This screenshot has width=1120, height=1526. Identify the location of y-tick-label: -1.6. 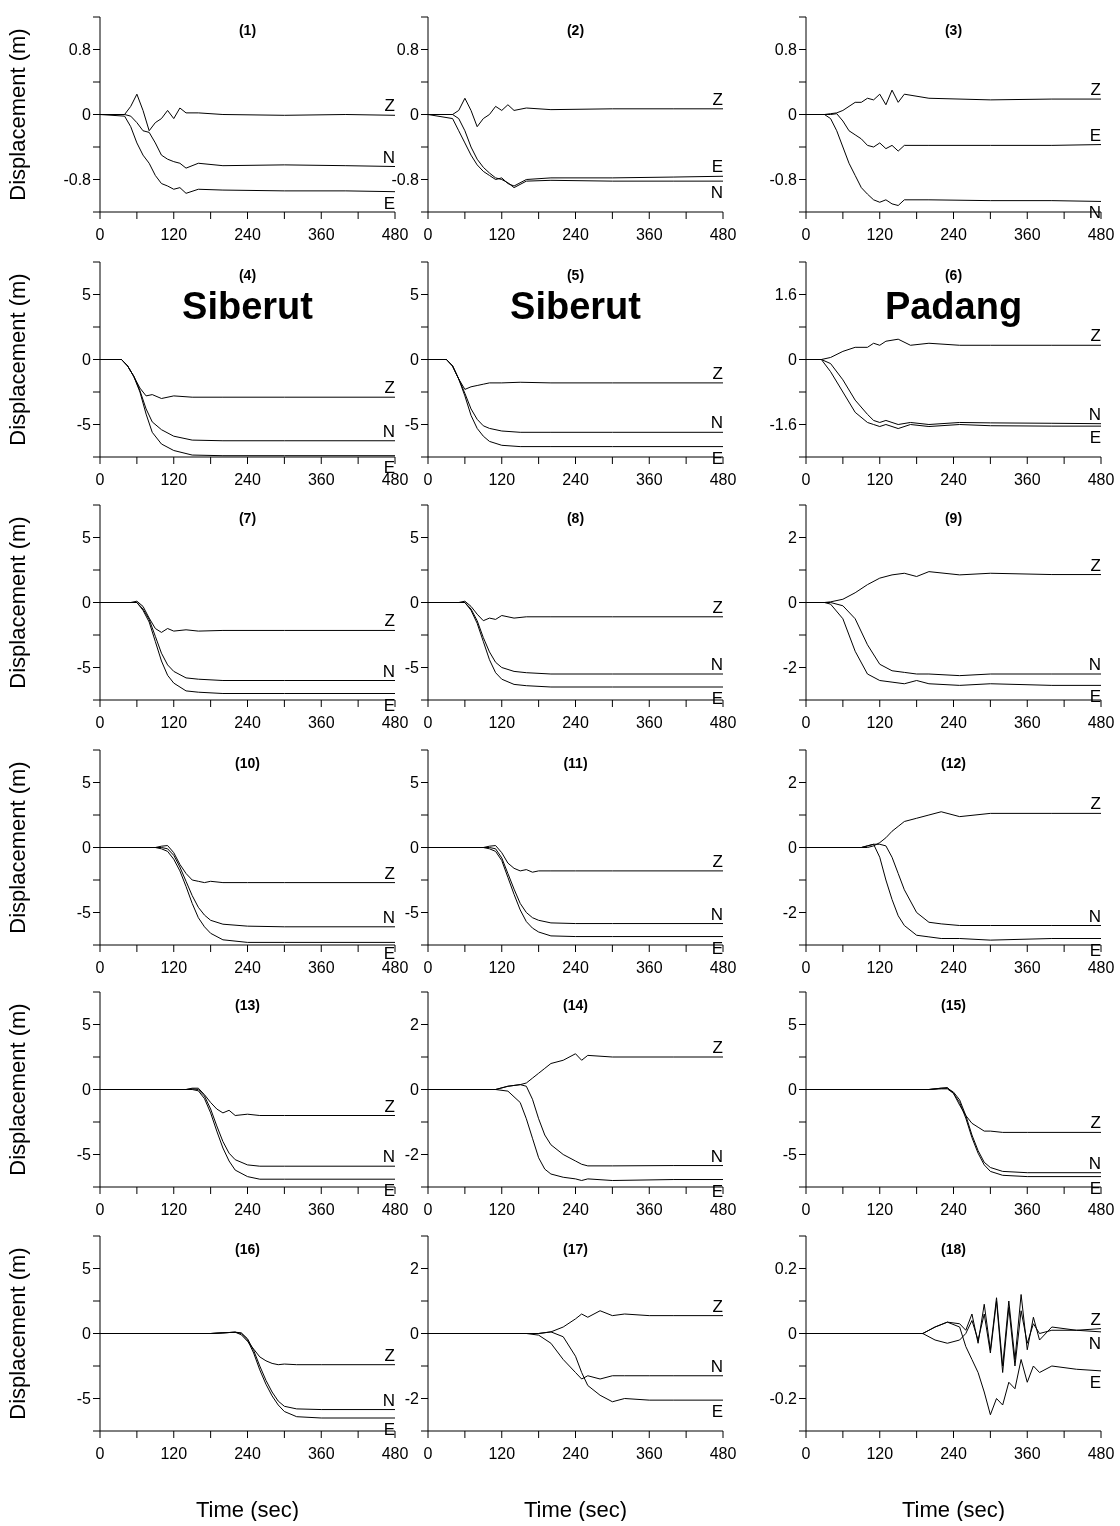
(783, 425).